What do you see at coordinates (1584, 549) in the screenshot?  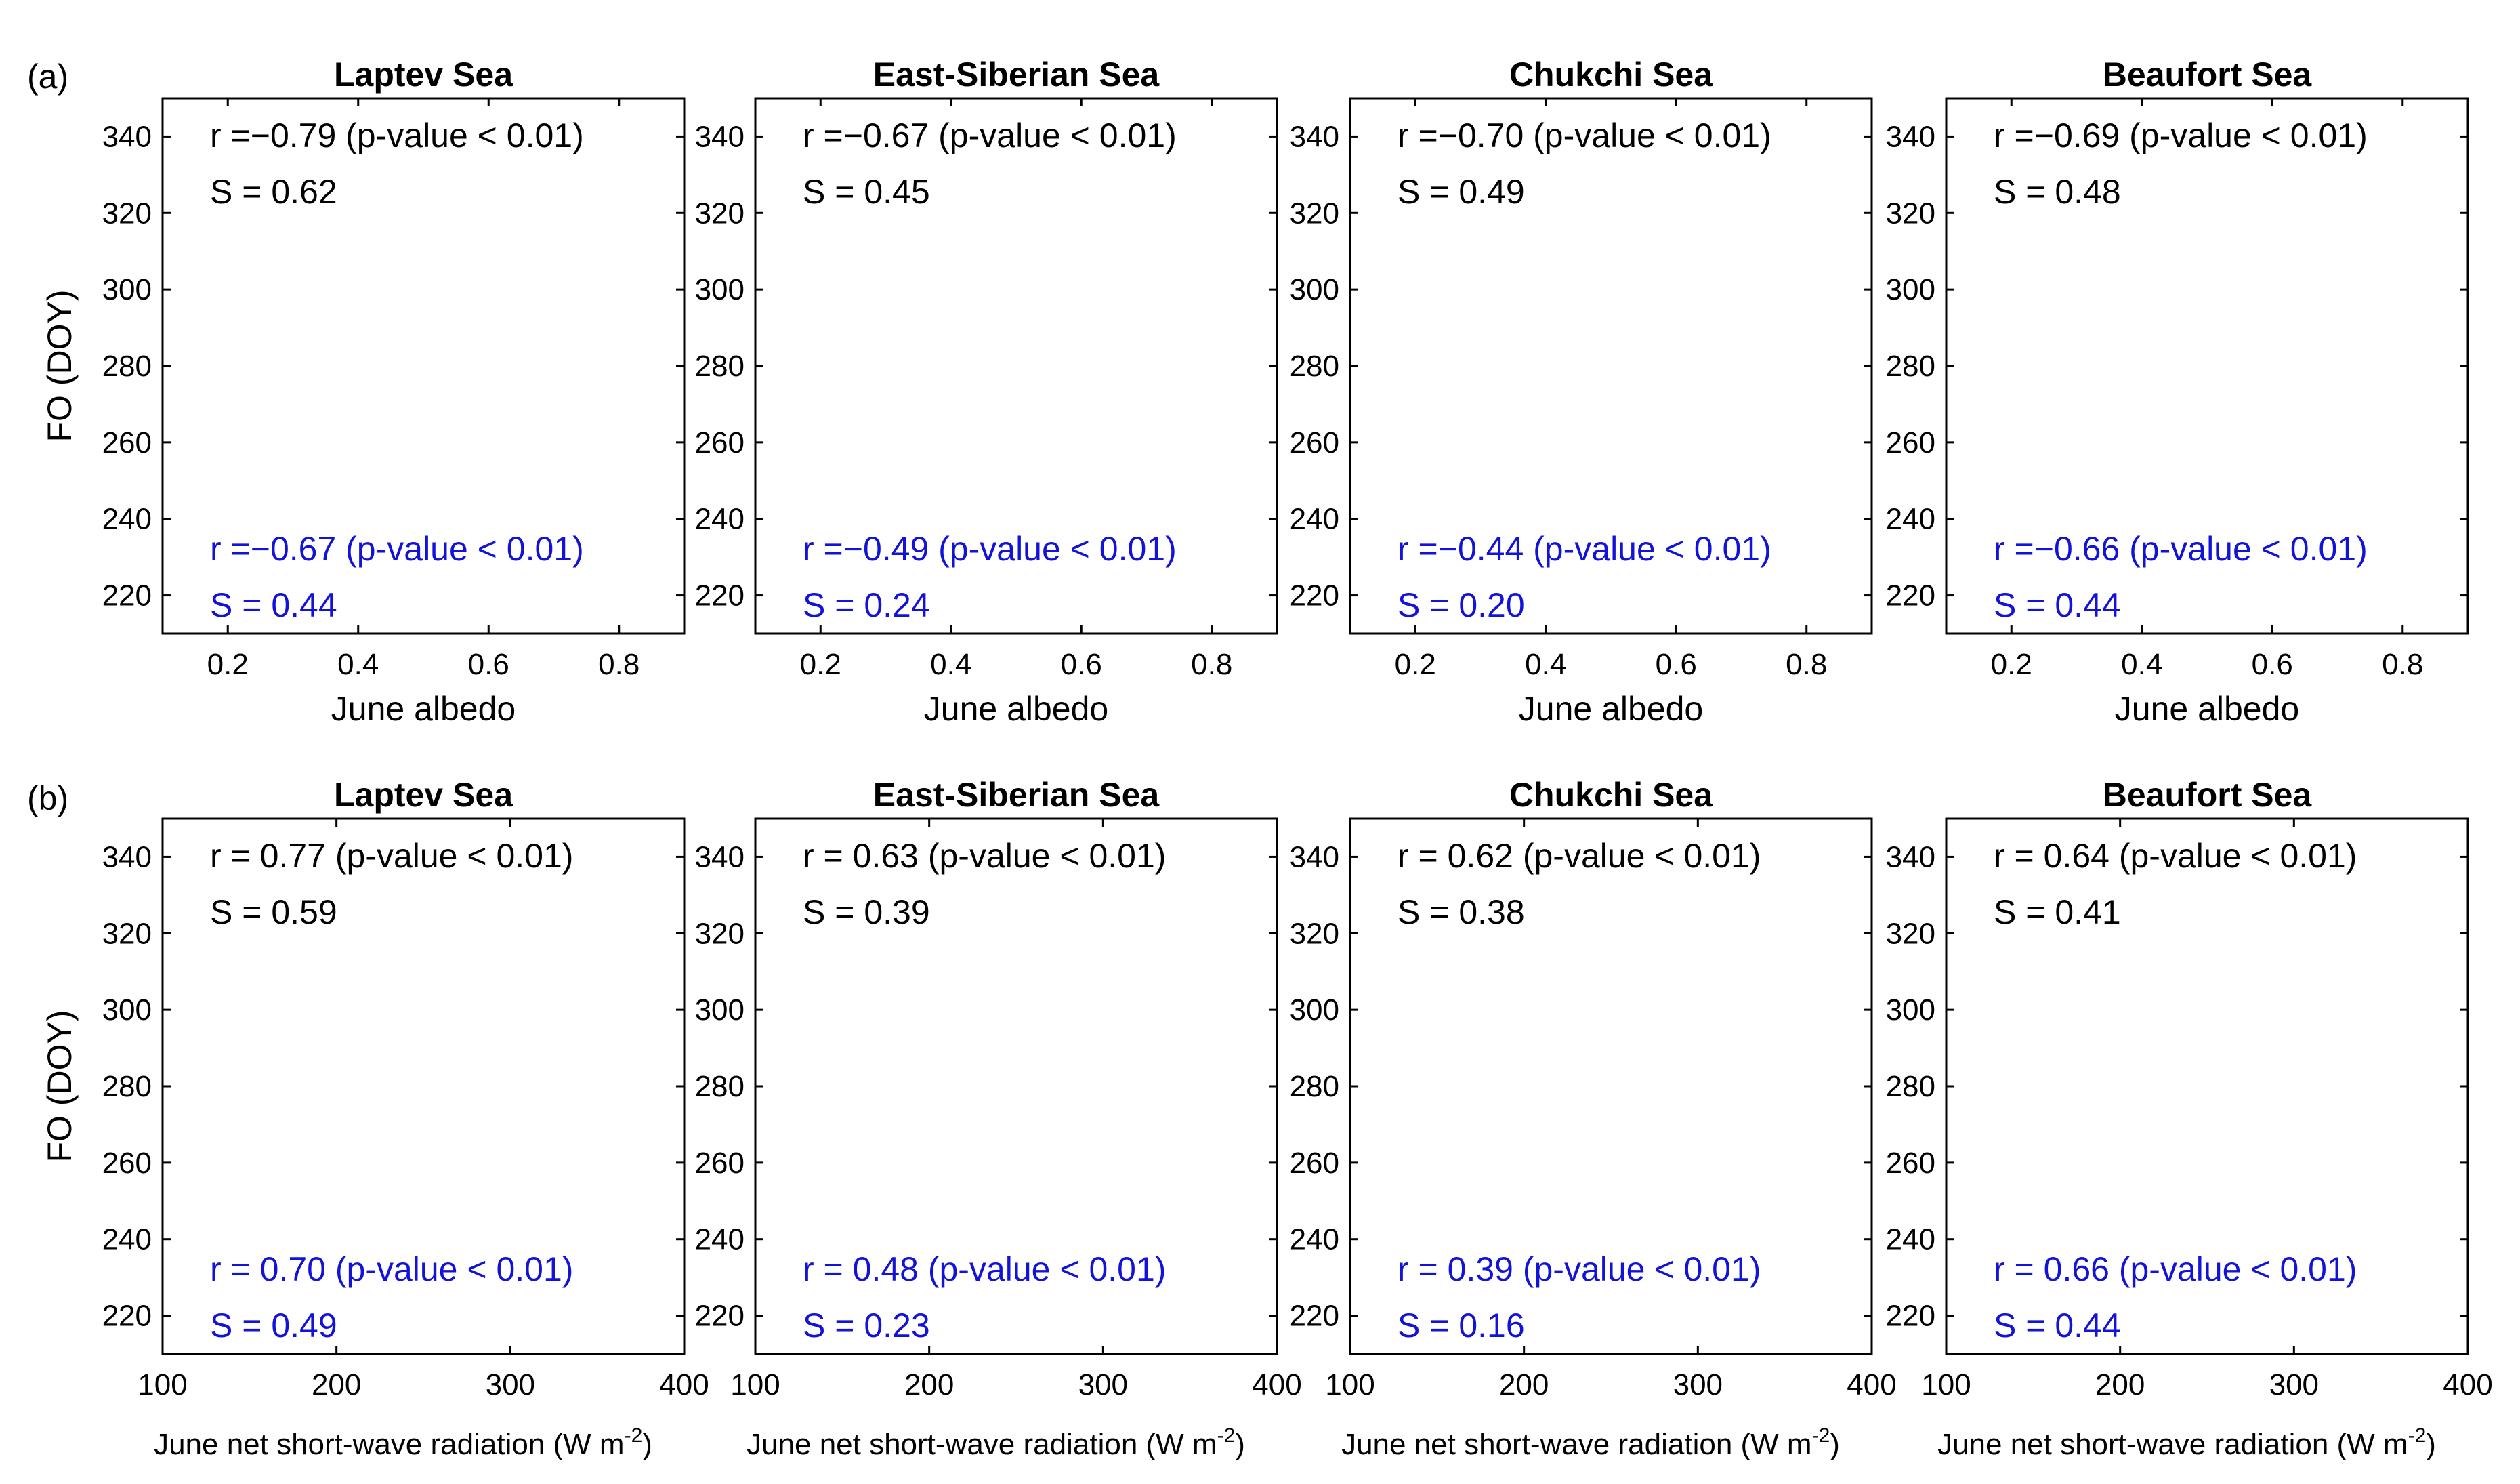 I see `stat-r-bottom: r =−0.44 (p-value < 0.01)` at bounding box center [1584, 549].